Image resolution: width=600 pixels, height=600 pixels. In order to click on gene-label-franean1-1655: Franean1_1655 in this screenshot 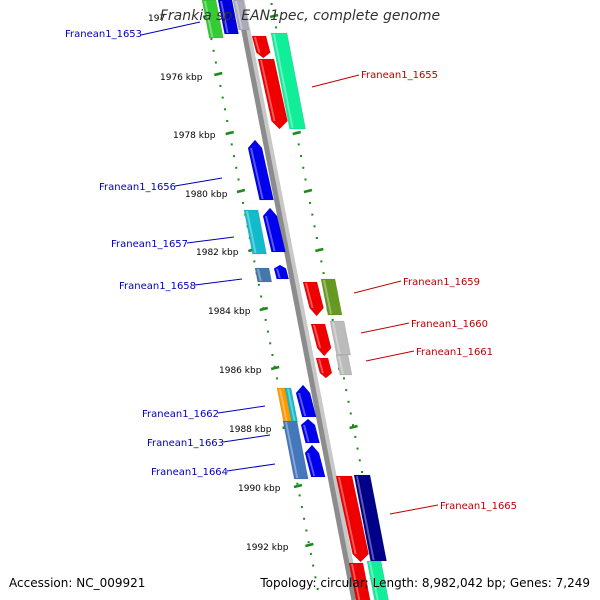, I will do `click(399, 75)`.